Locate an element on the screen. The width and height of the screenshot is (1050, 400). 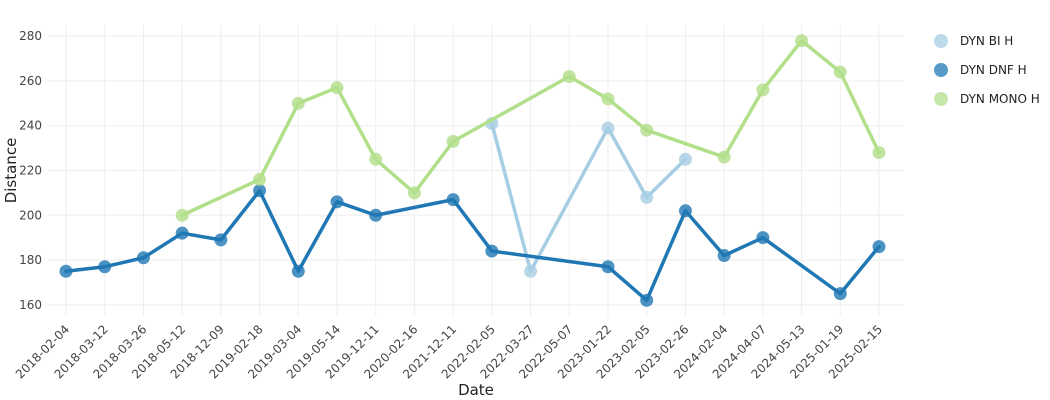
y-tick-label: 260 is located at coordinates (30, 81).